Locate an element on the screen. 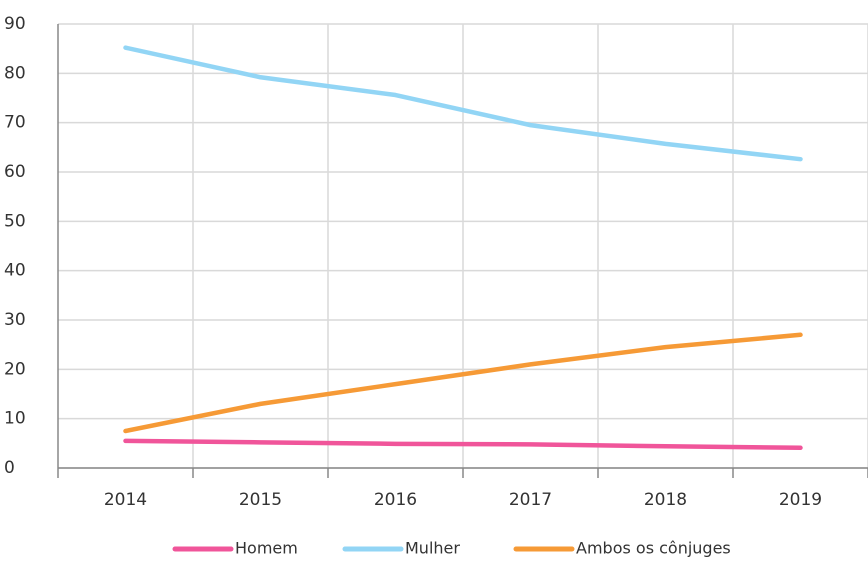  legend-label: Mulher is located at coordinates (432, 548).